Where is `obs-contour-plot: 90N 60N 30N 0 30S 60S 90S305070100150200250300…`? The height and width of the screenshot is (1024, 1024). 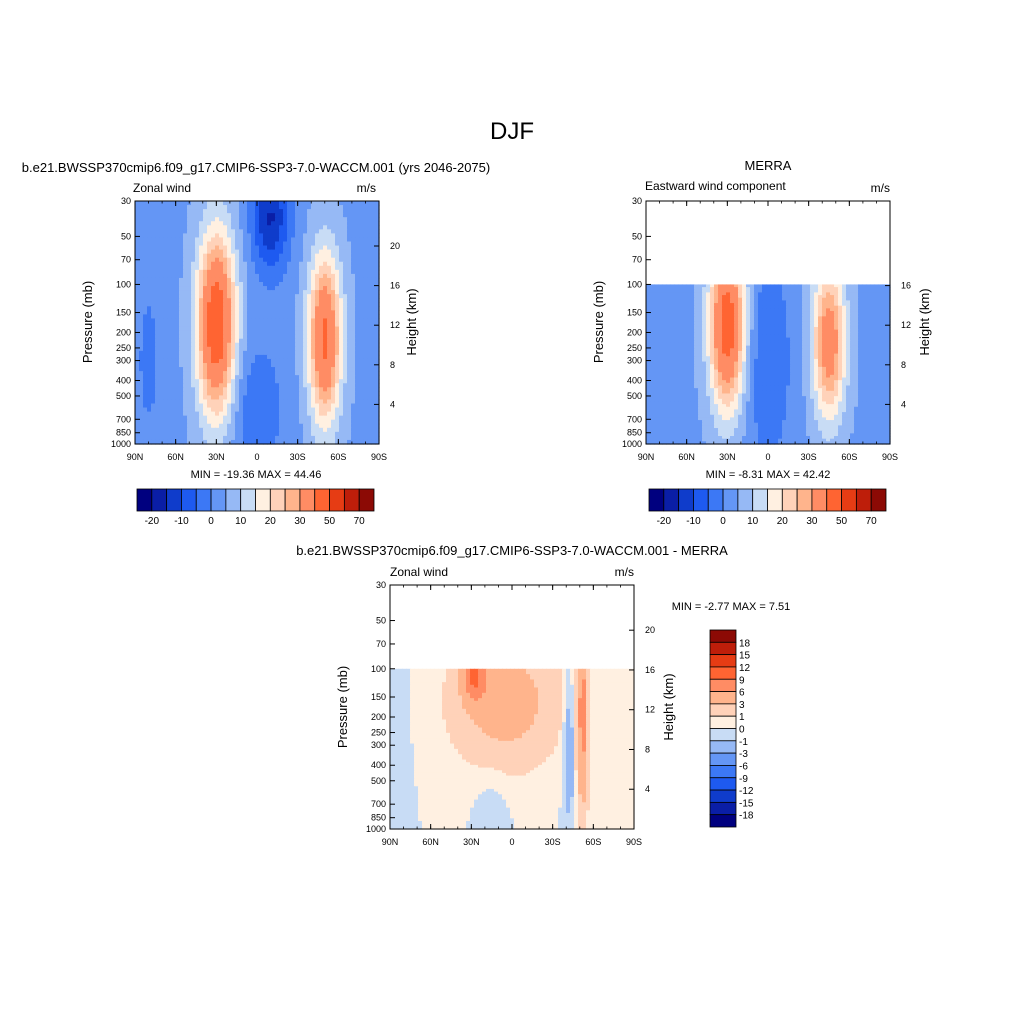
obs-contour-plot: 90N 60N 30N 0 30S 60S 90S305070100150200250300… is located at coordinates (766, 329).